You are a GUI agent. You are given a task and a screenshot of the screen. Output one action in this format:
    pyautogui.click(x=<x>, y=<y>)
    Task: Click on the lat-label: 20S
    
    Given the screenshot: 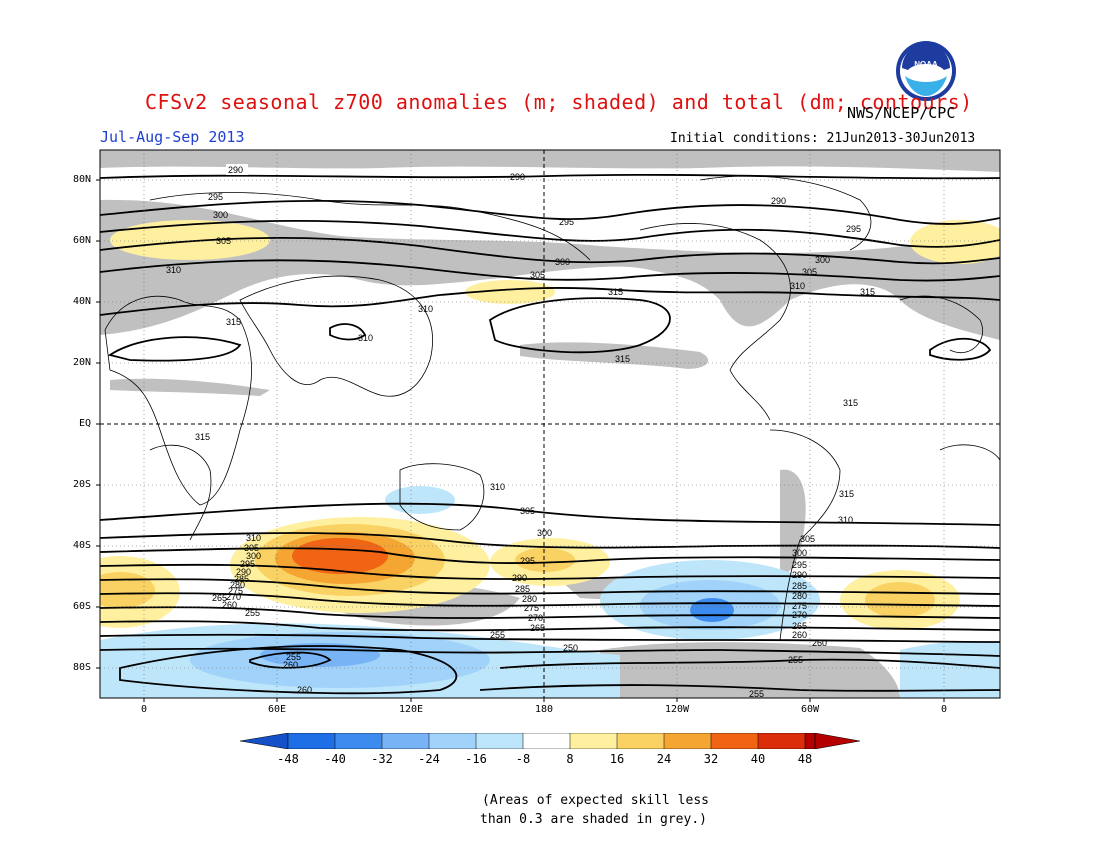 What is the action you would take?
    pyautogui.click(x=82, y=484)
    